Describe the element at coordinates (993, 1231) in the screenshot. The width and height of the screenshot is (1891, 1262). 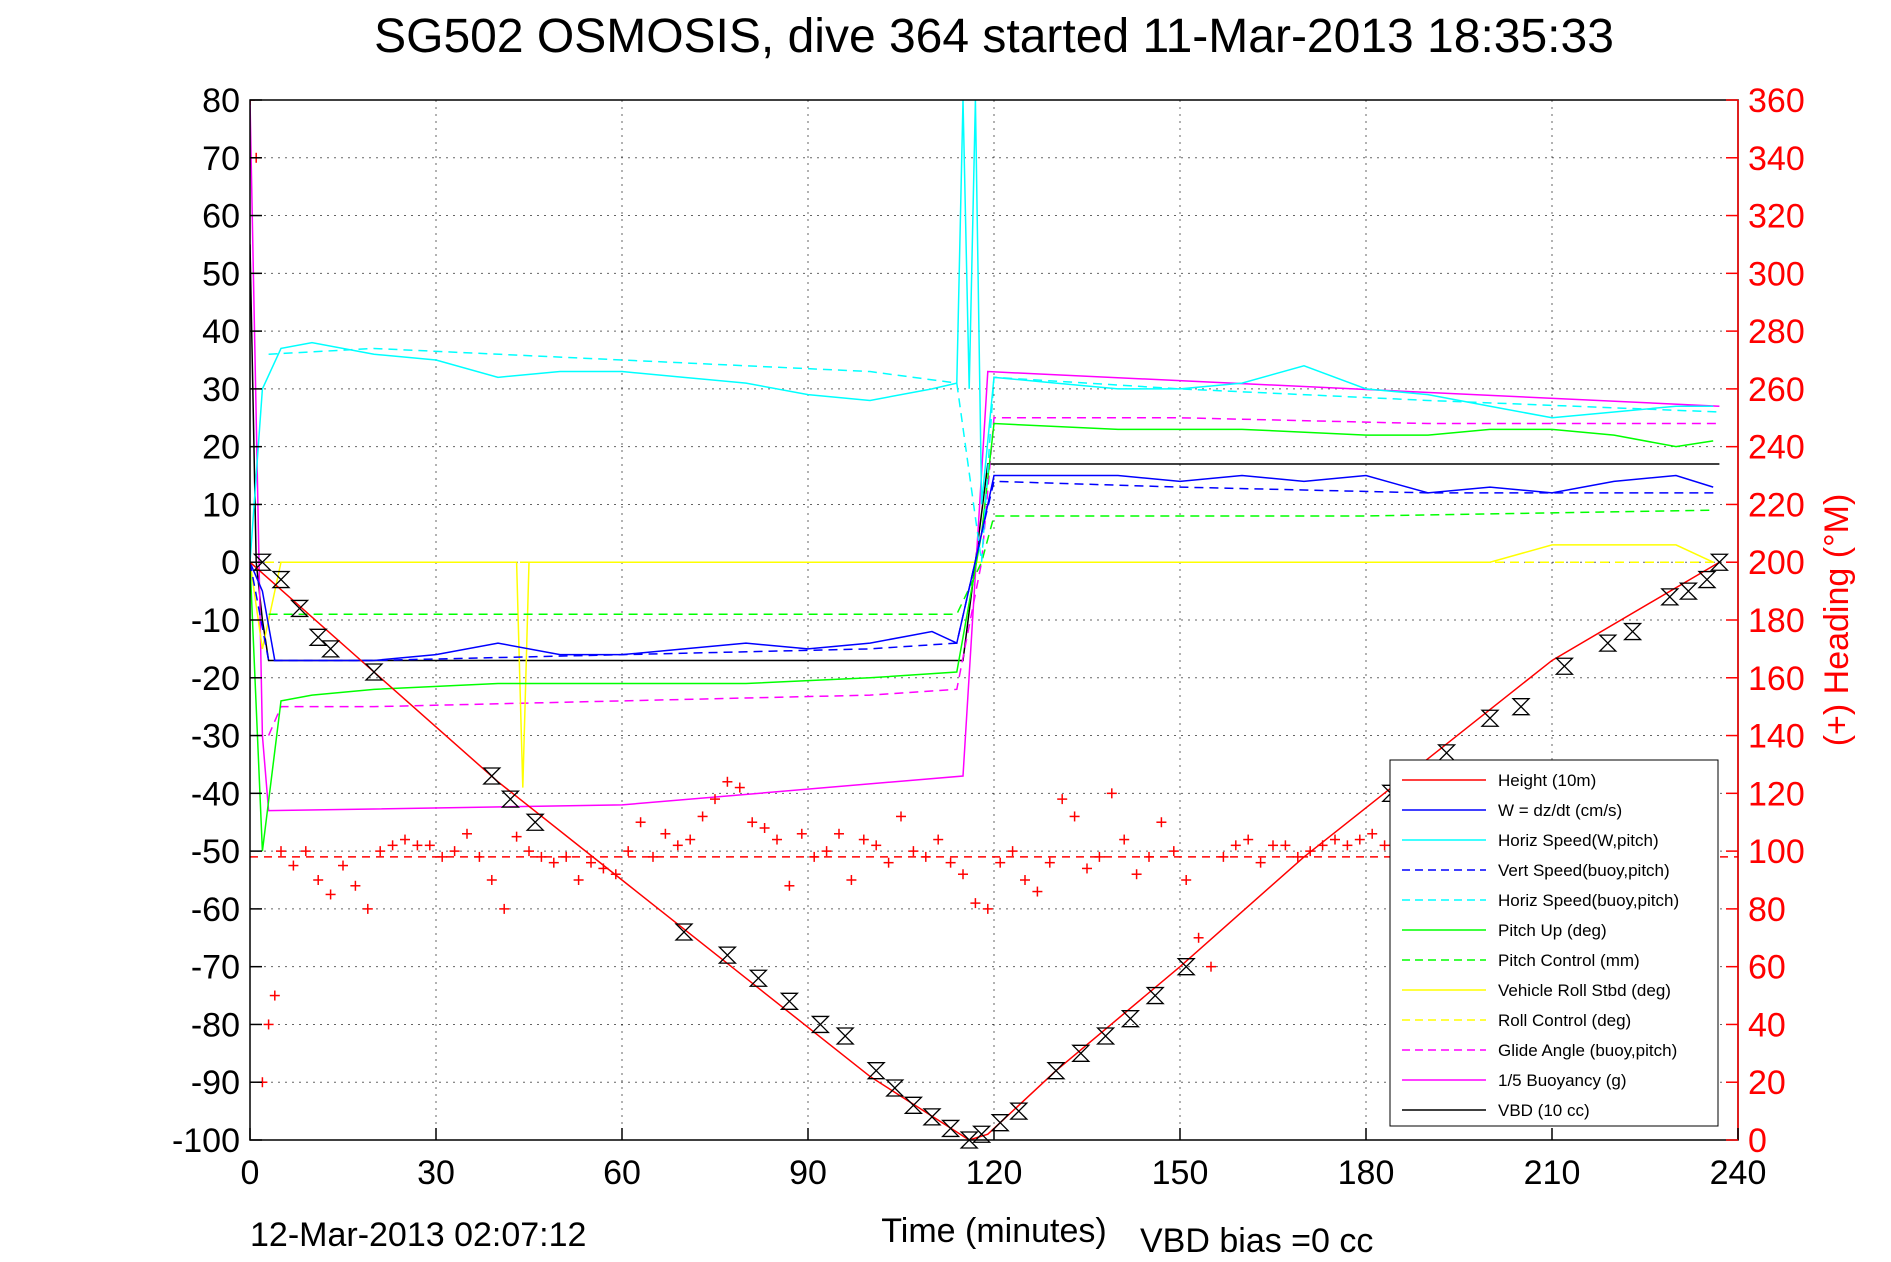
I see `x-axis-label: Time (minutes)` at that location.